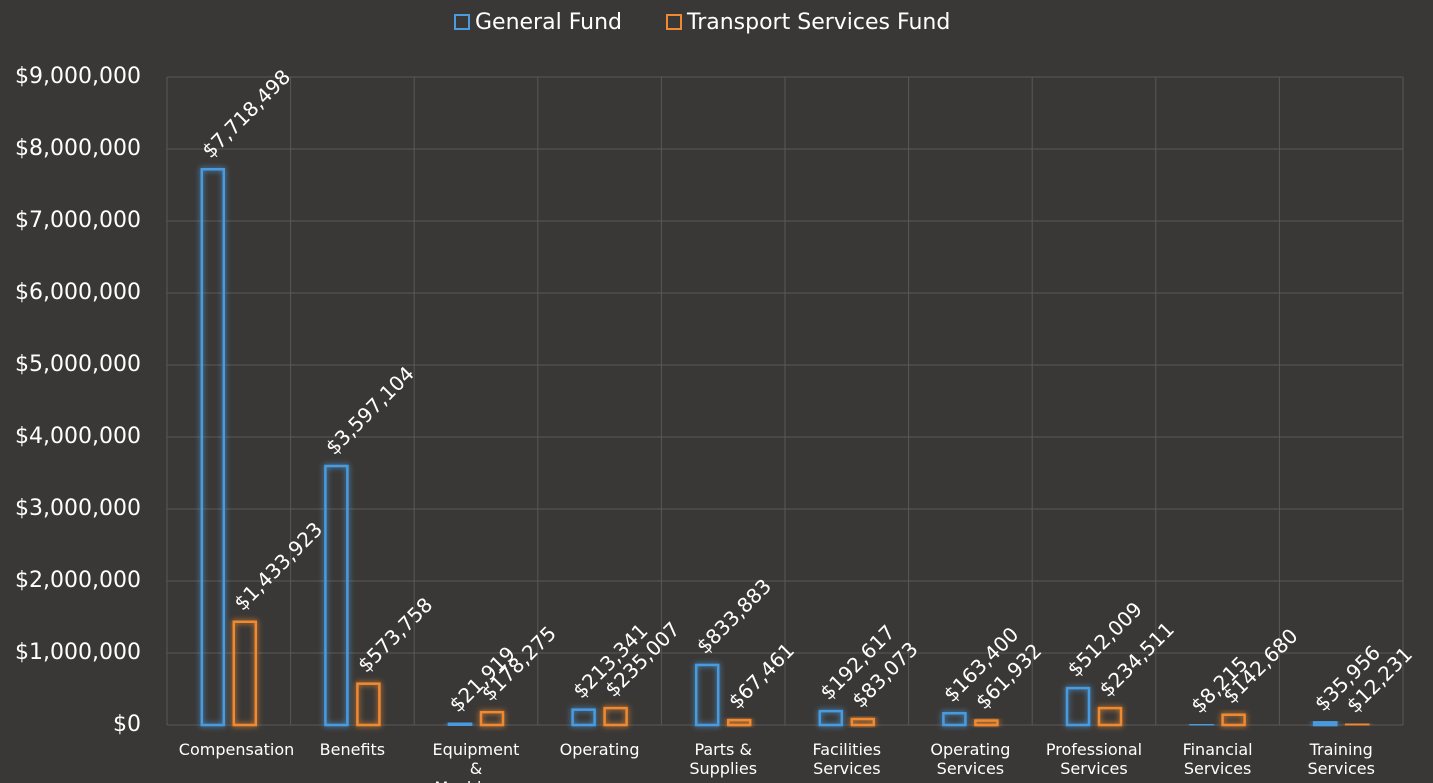 Image resolution: width=1433 pixels, height=783 pixels. I want to click on y-tick-label: $9,000,000, so click(78, 76).